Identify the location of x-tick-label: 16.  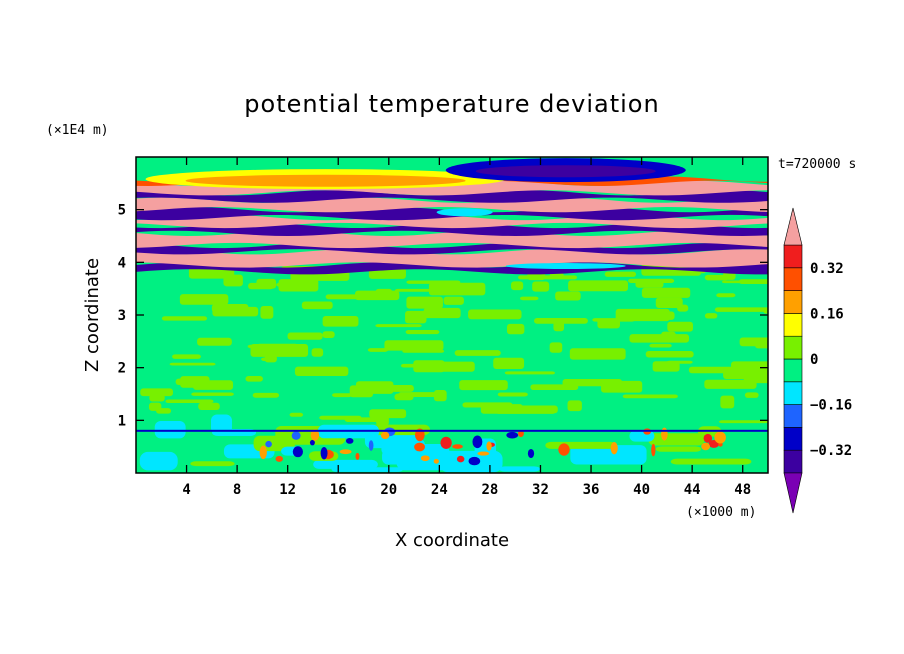
(338, 490).